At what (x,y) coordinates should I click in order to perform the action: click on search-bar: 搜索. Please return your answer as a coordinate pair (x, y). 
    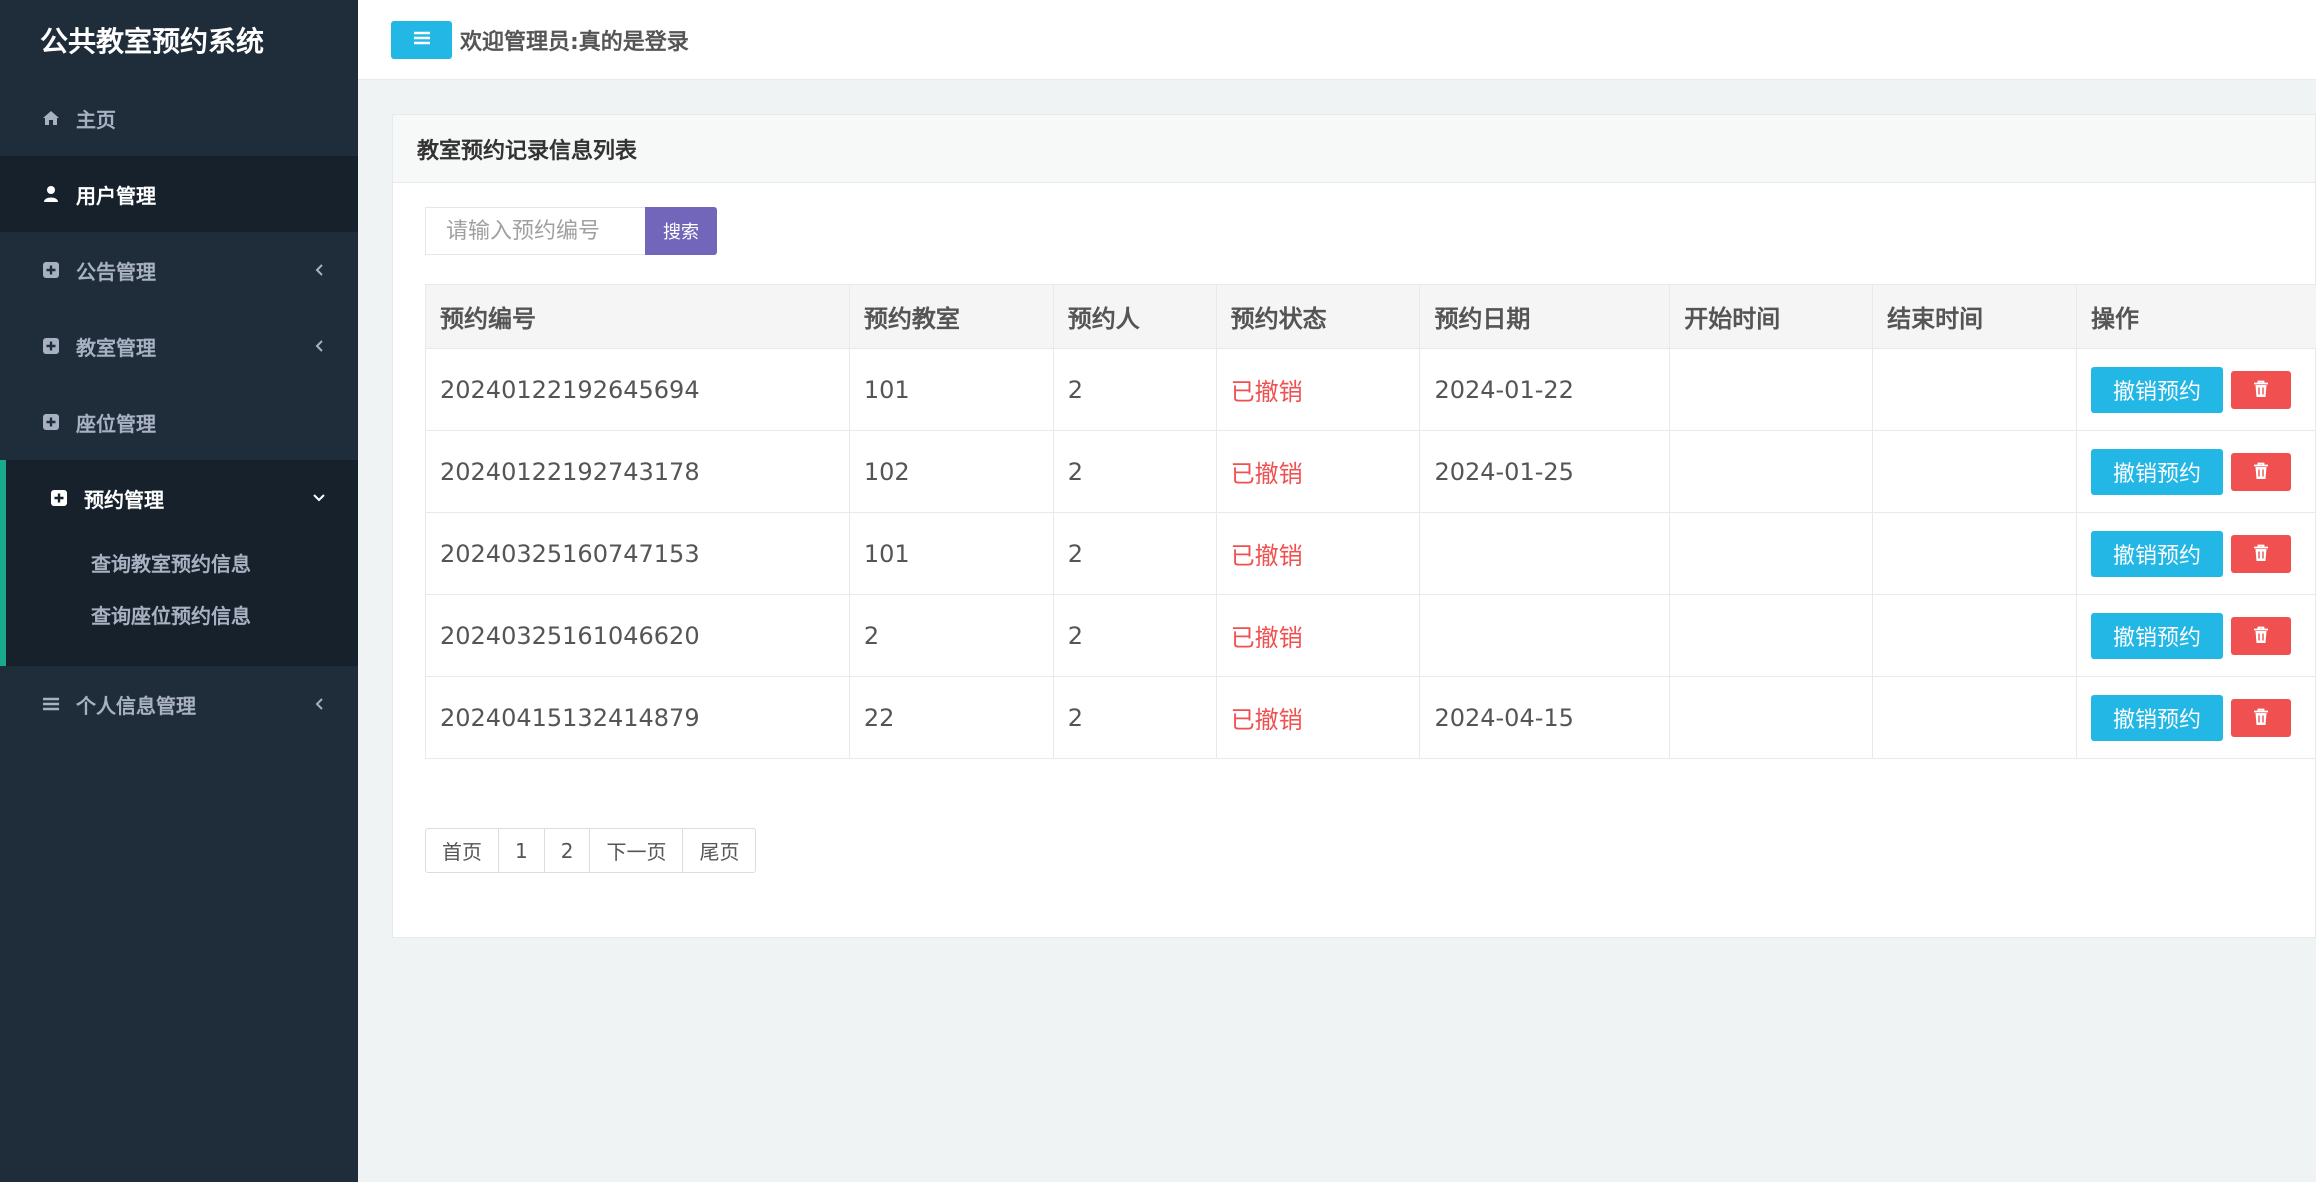
    Looking at the image, I should click on (571, 231).